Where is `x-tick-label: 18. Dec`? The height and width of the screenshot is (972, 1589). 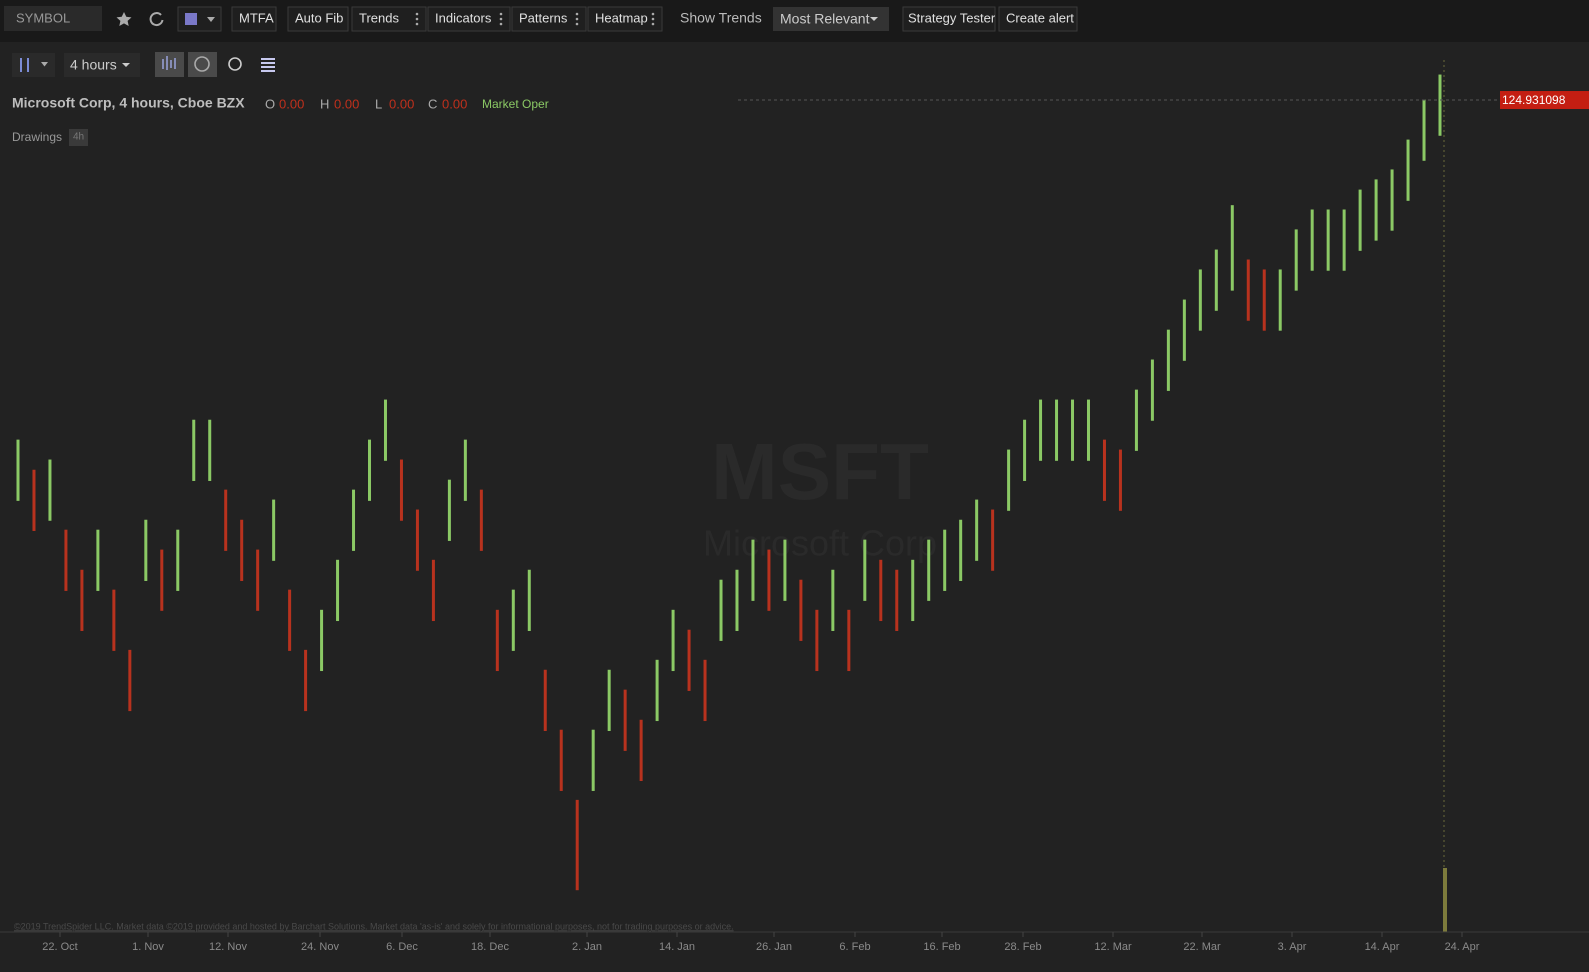
x-tick-label: 18. Dec is located at coordinates (490, 947).